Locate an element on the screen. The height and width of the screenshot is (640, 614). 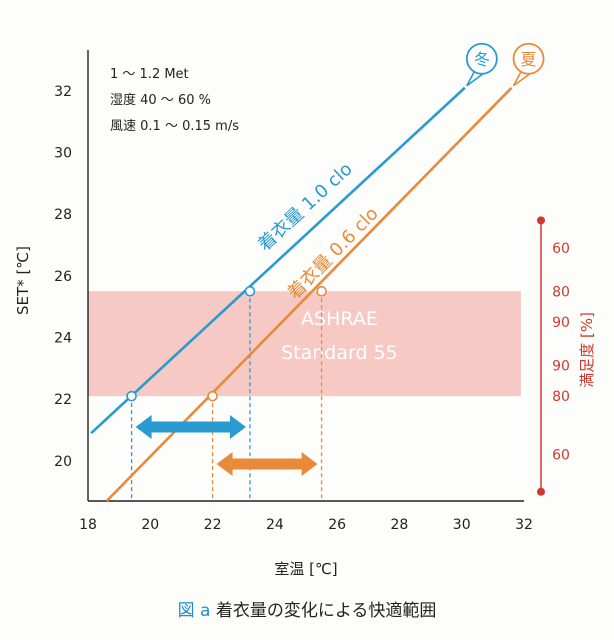
y-axis-title: SET* [℃] is located at coordinates (23, 280).